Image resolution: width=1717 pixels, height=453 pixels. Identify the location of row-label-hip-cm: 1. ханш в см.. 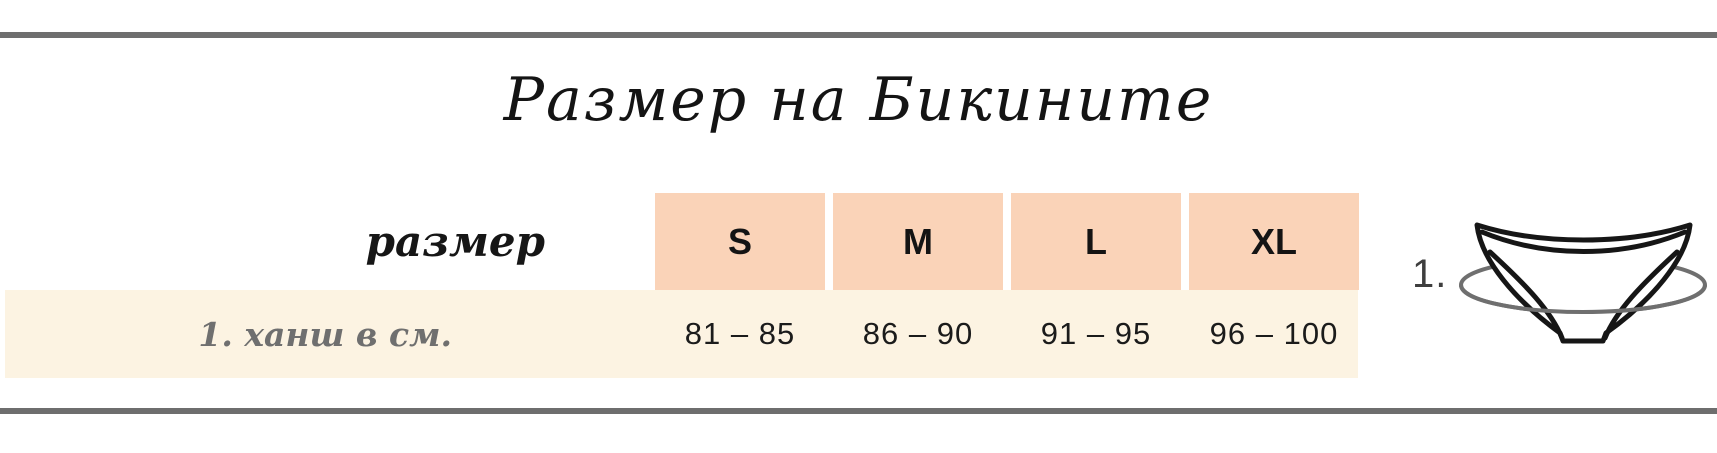
(325, 334).